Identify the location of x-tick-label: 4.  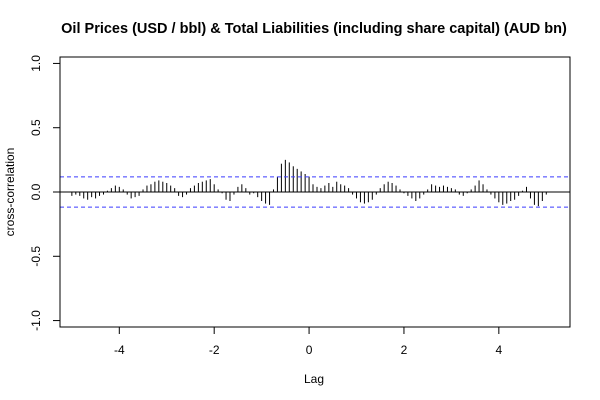
(498, 350).